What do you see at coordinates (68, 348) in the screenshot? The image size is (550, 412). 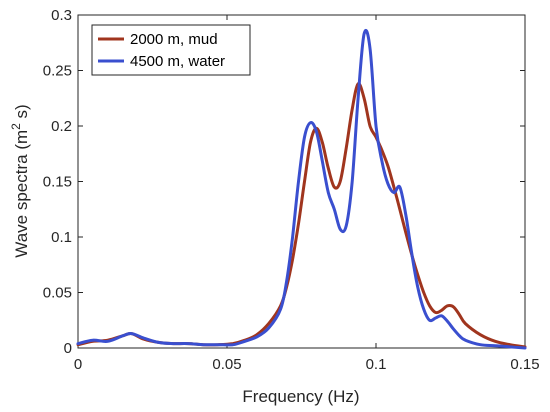 I see `y-tick-label: 0` at bounding box center [68, 348].